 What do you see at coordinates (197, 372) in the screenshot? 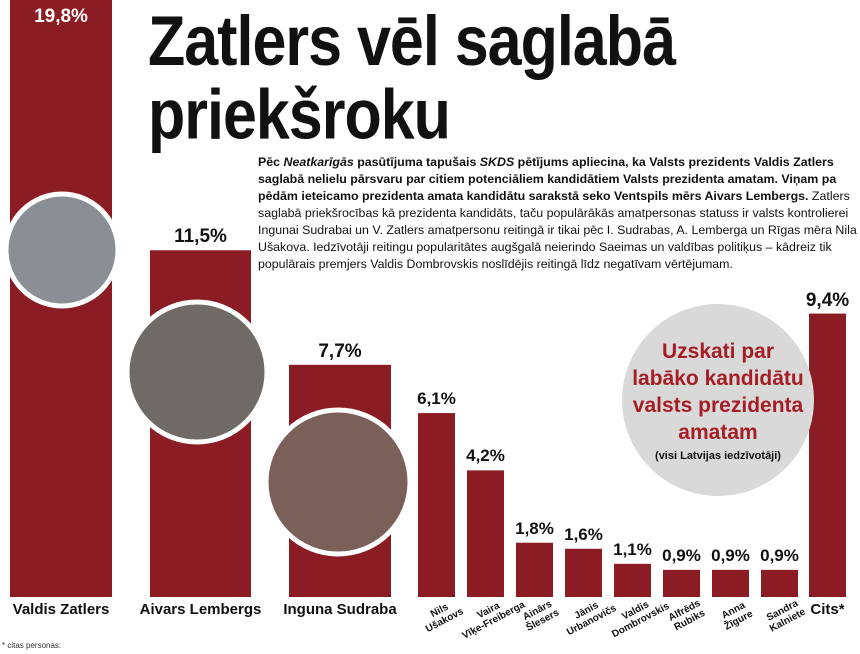
I see `photo-lembergs` at bounding box center [197, 372].